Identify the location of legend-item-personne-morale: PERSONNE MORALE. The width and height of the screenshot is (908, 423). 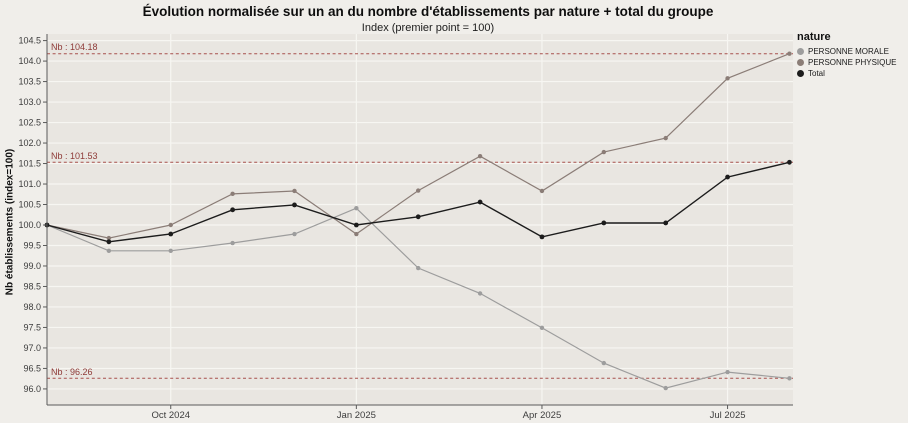
(852, 51).